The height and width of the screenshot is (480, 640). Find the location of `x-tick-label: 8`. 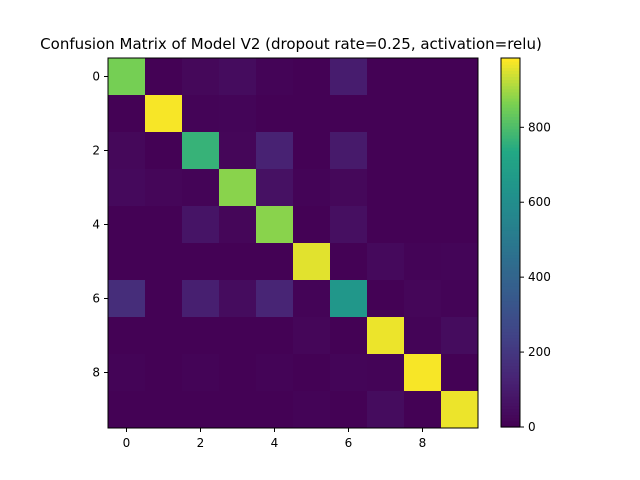

x-tick-label: 8 is located at coordinates (423, 443).